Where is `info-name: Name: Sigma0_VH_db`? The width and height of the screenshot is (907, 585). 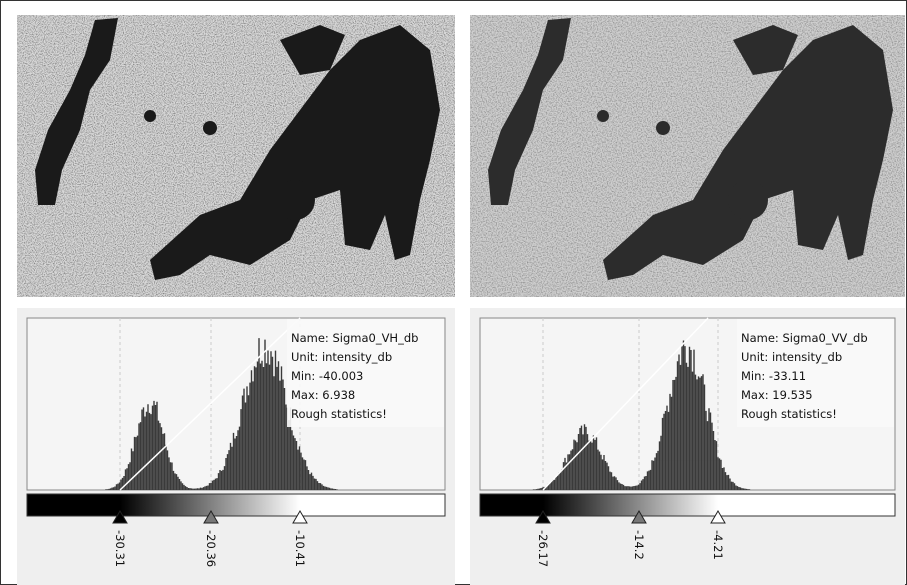 info-name: Name: Sigma0_VH_db is located at coordinates (354, 338).